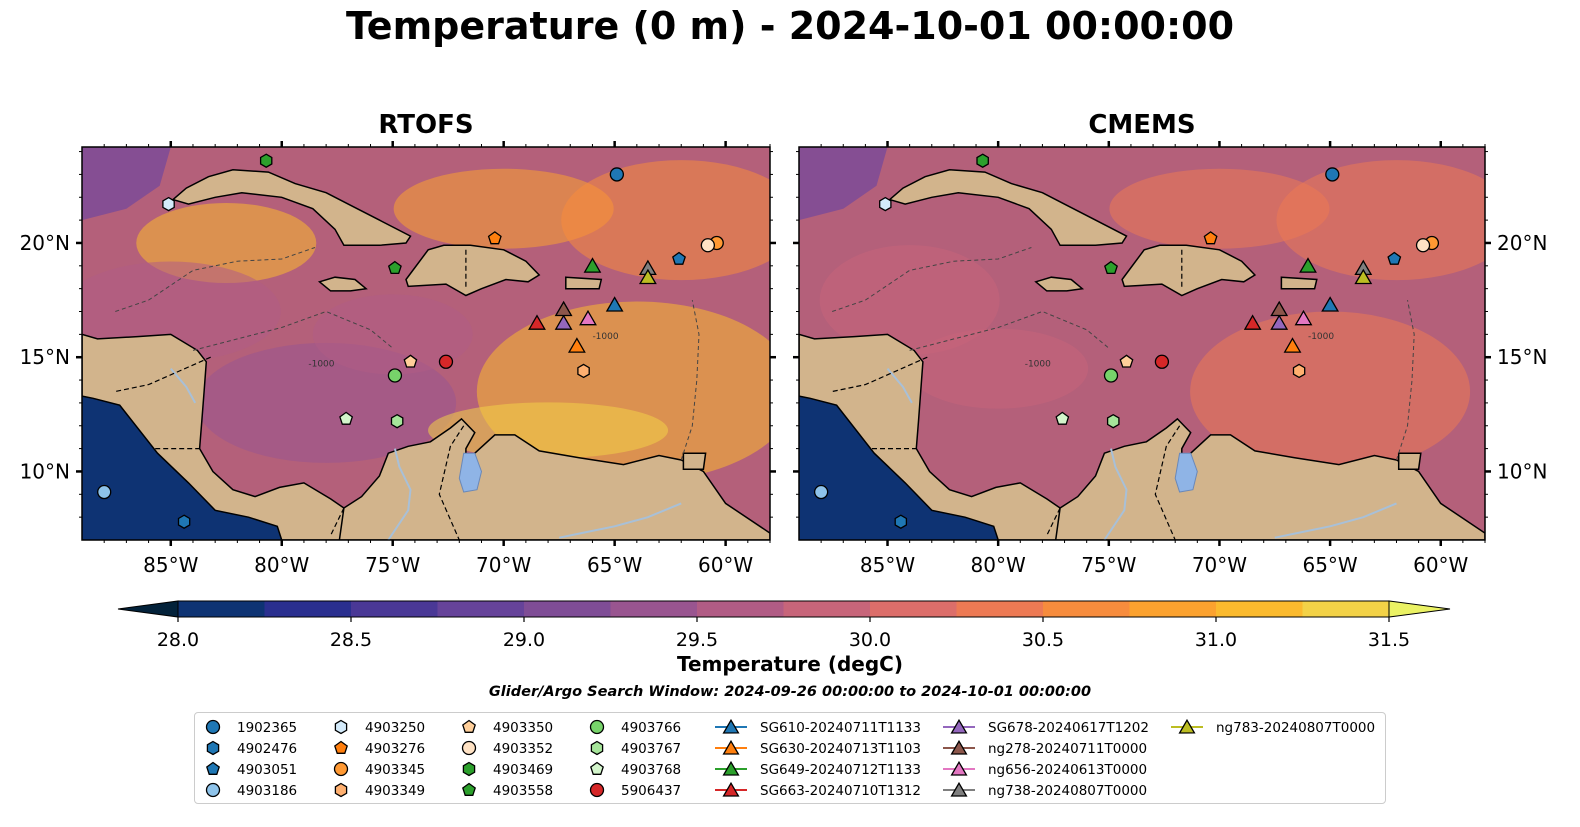  I want to click on x-tick-label: 80°W, so click(998, 565).